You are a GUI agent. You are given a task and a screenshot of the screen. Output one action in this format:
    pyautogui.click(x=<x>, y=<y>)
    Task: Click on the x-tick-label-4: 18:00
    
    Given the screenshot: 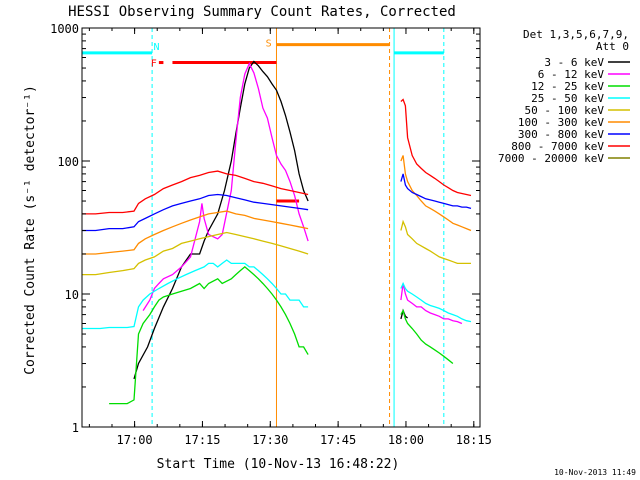 What is the action you would take?
    pyautogui.click(x=406, y=440)
    